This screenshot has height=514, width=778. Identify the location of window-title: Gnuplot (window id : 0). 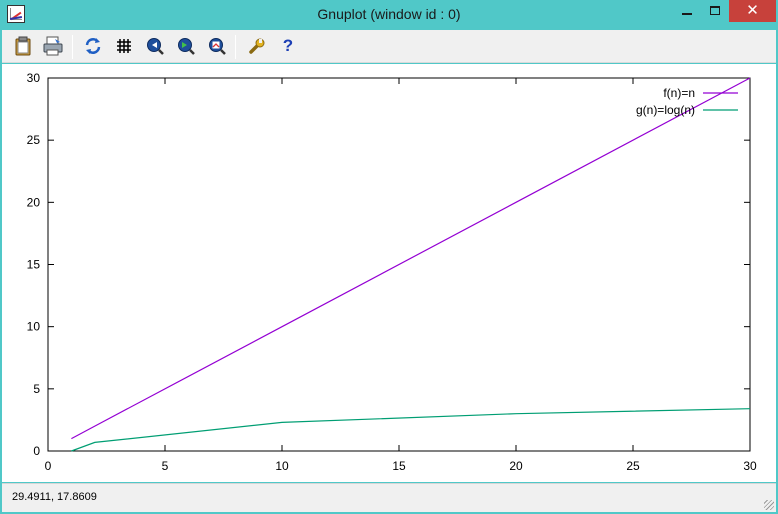
(389, 14).